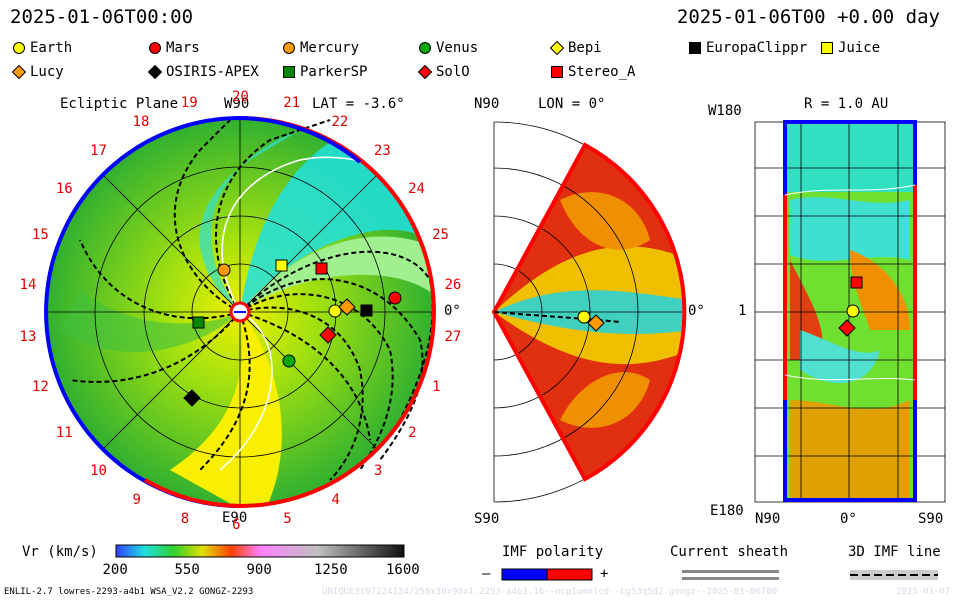 The image size is (960, 600). What do you see at coordinates (289, 361) in the screenshot?
I see `venus-marker` at bounding box center [289, 361].